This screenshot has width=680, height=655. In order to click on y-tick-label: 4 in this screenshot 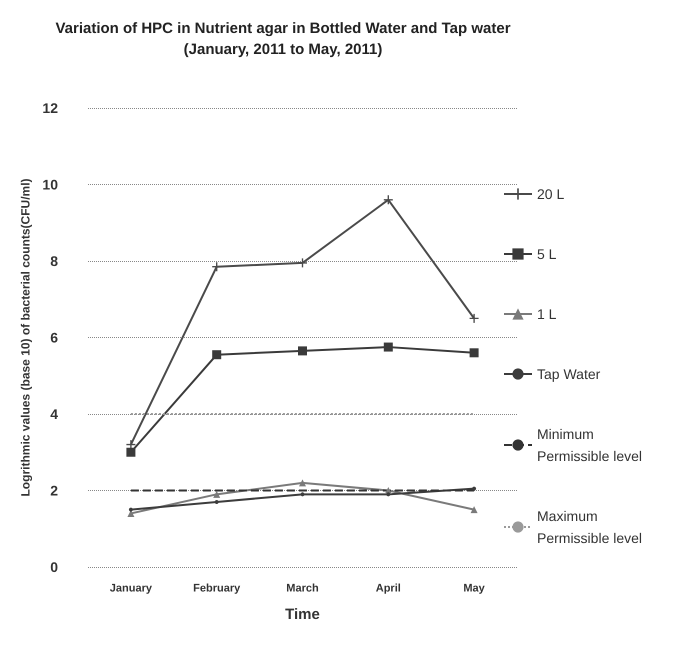, I will do `click(54, 414)`.